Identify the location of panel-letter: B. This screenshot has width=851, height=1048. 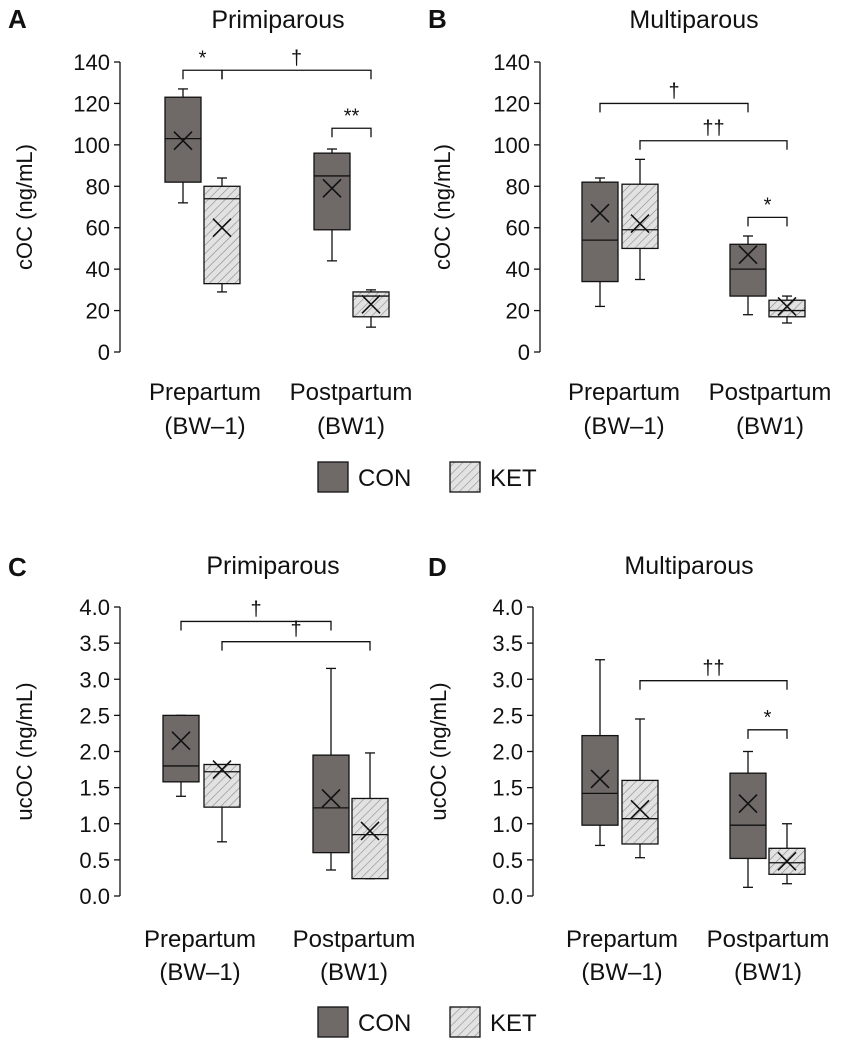
(437, 19).